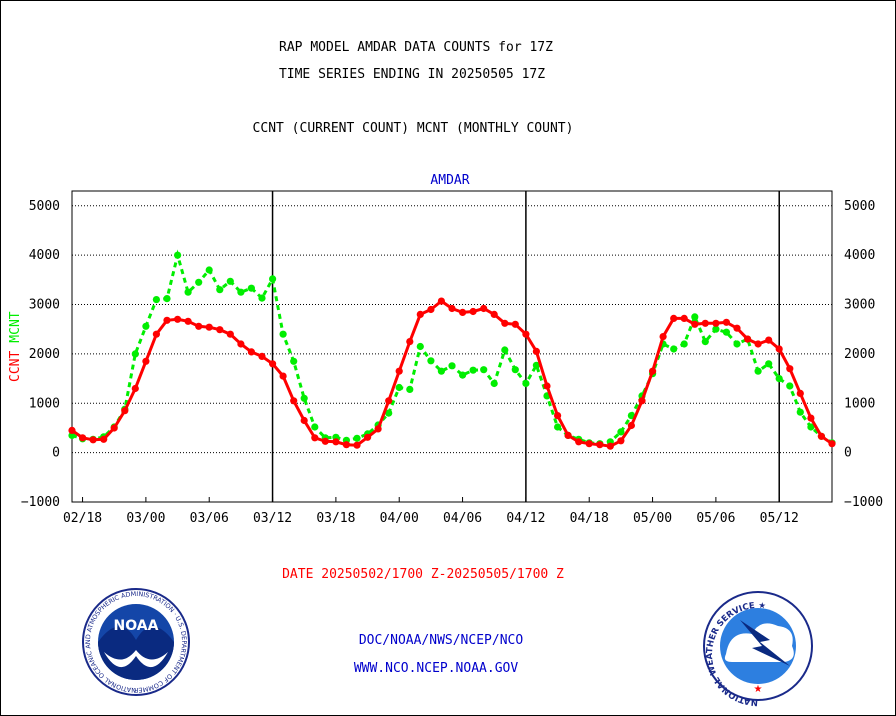 This screenshot has width=896, height=716. Describe the element at coordinates (15, 366) in the screenshot. I see `y-axis-label-ccnt: CCNT` at that location.